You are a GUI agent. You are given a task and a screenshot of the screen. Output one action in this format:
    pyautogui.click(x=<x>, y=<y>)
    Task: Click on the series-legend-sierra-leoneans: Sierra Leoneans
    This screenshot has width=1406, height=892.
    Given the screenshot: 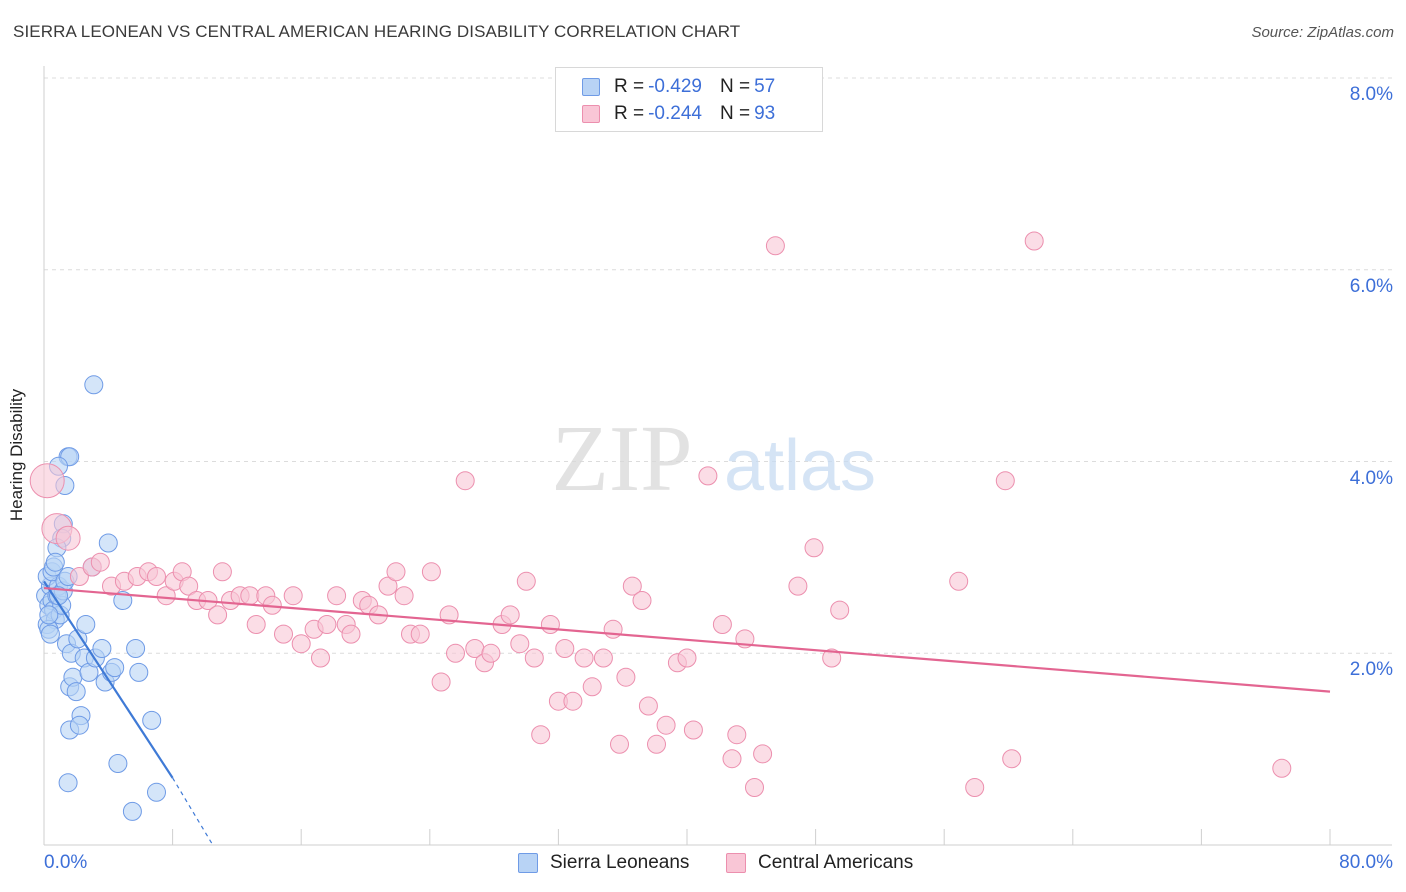 What is the action you would take?
    pyautogui.click(x=603, y=863)
    